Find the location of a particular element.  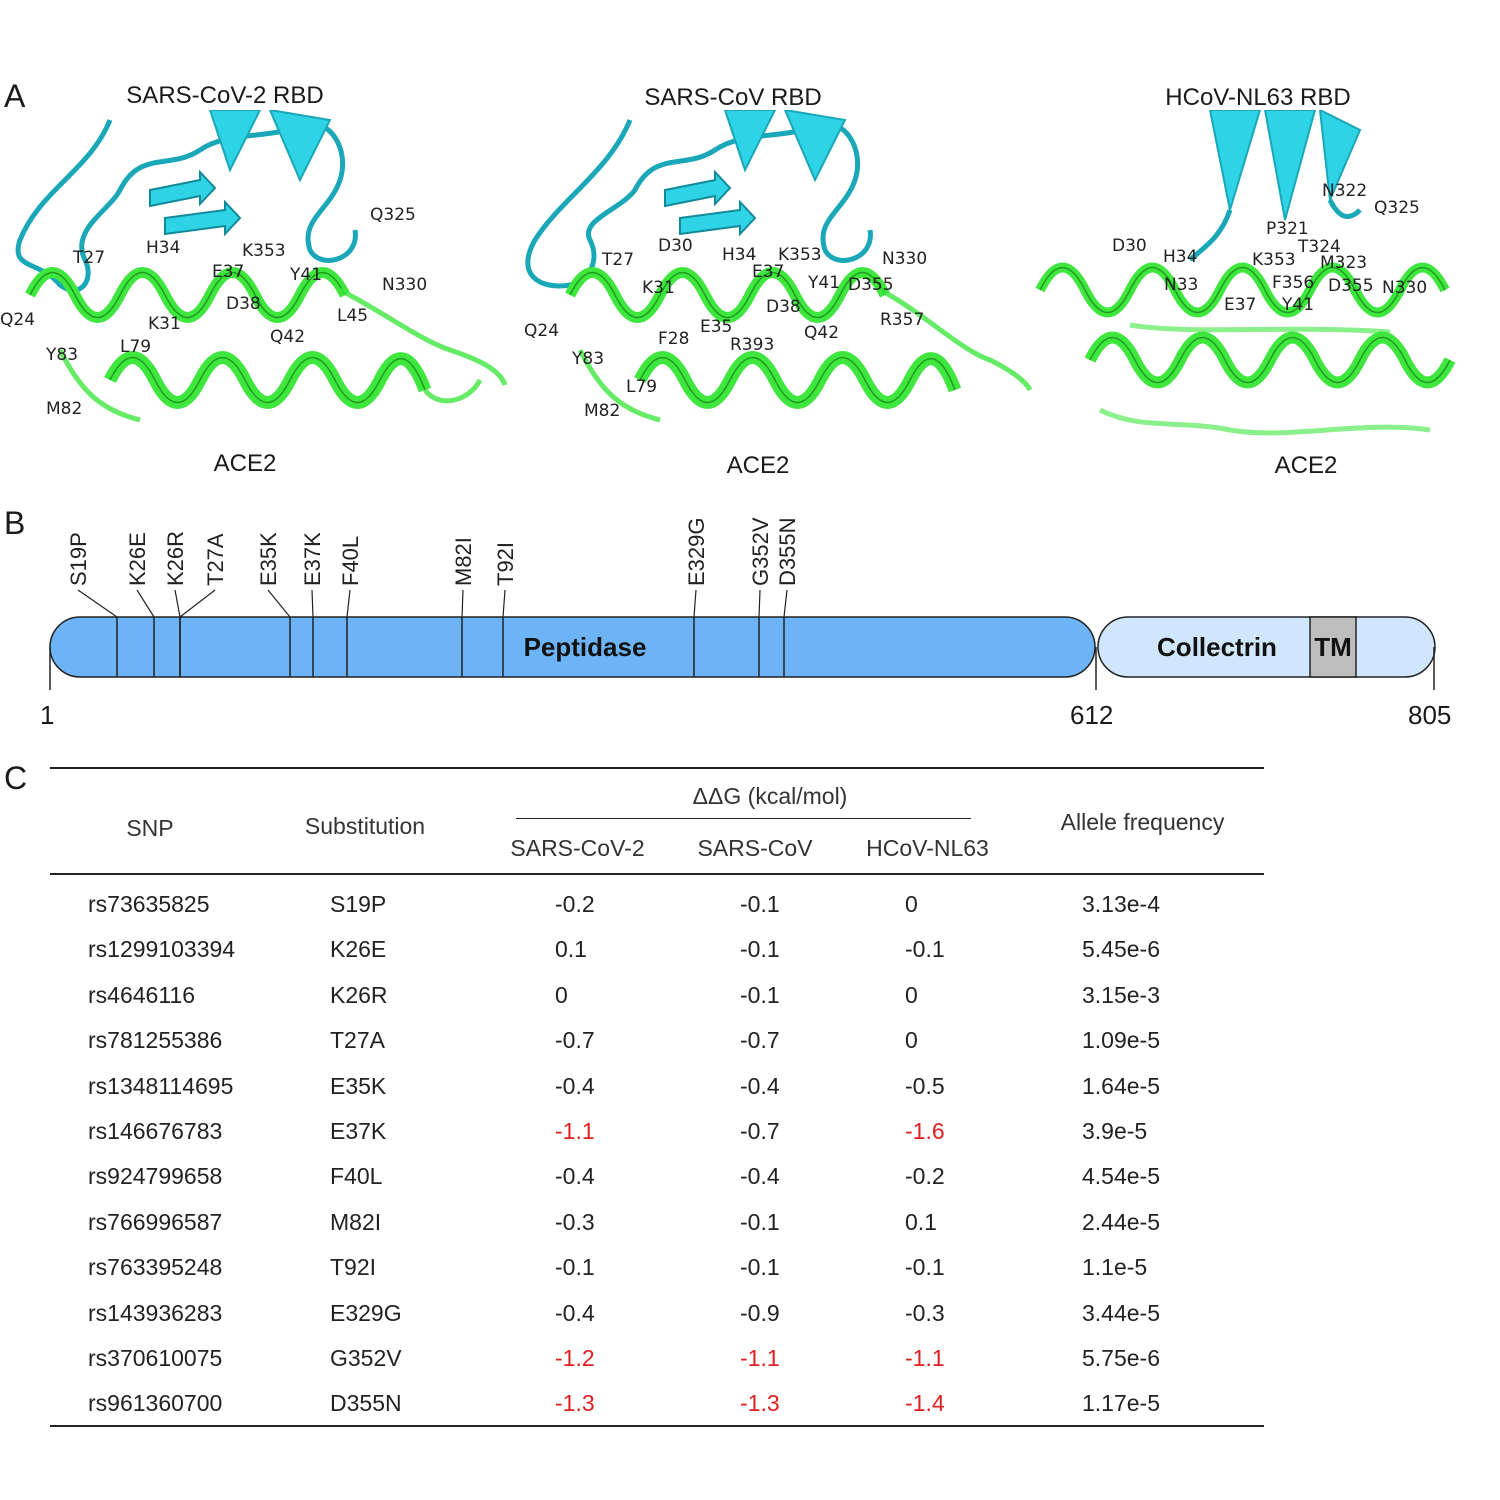

table-row: rs73635825 S19P -0.2 -0.1 0 3.13e-4 is located at coordinates (657, 906).